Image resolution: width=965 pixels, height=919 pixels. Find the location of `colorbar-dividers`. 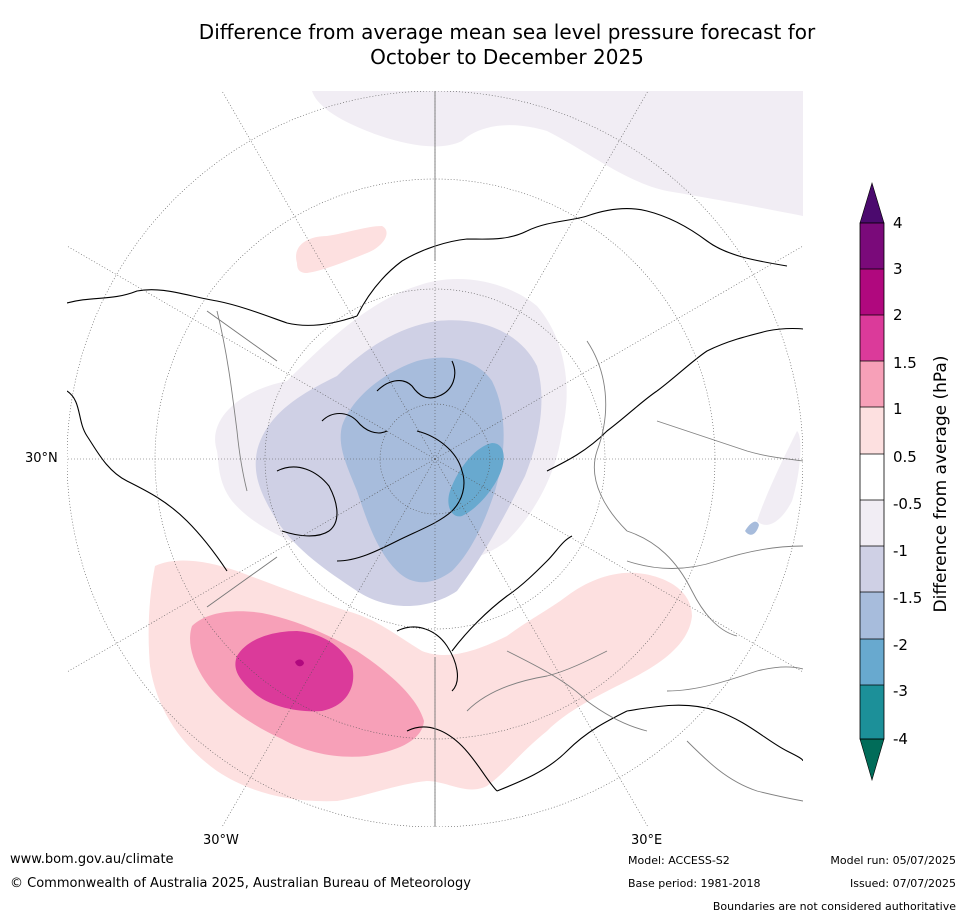

colorbar-dividers is located at coordinates (872, 477).